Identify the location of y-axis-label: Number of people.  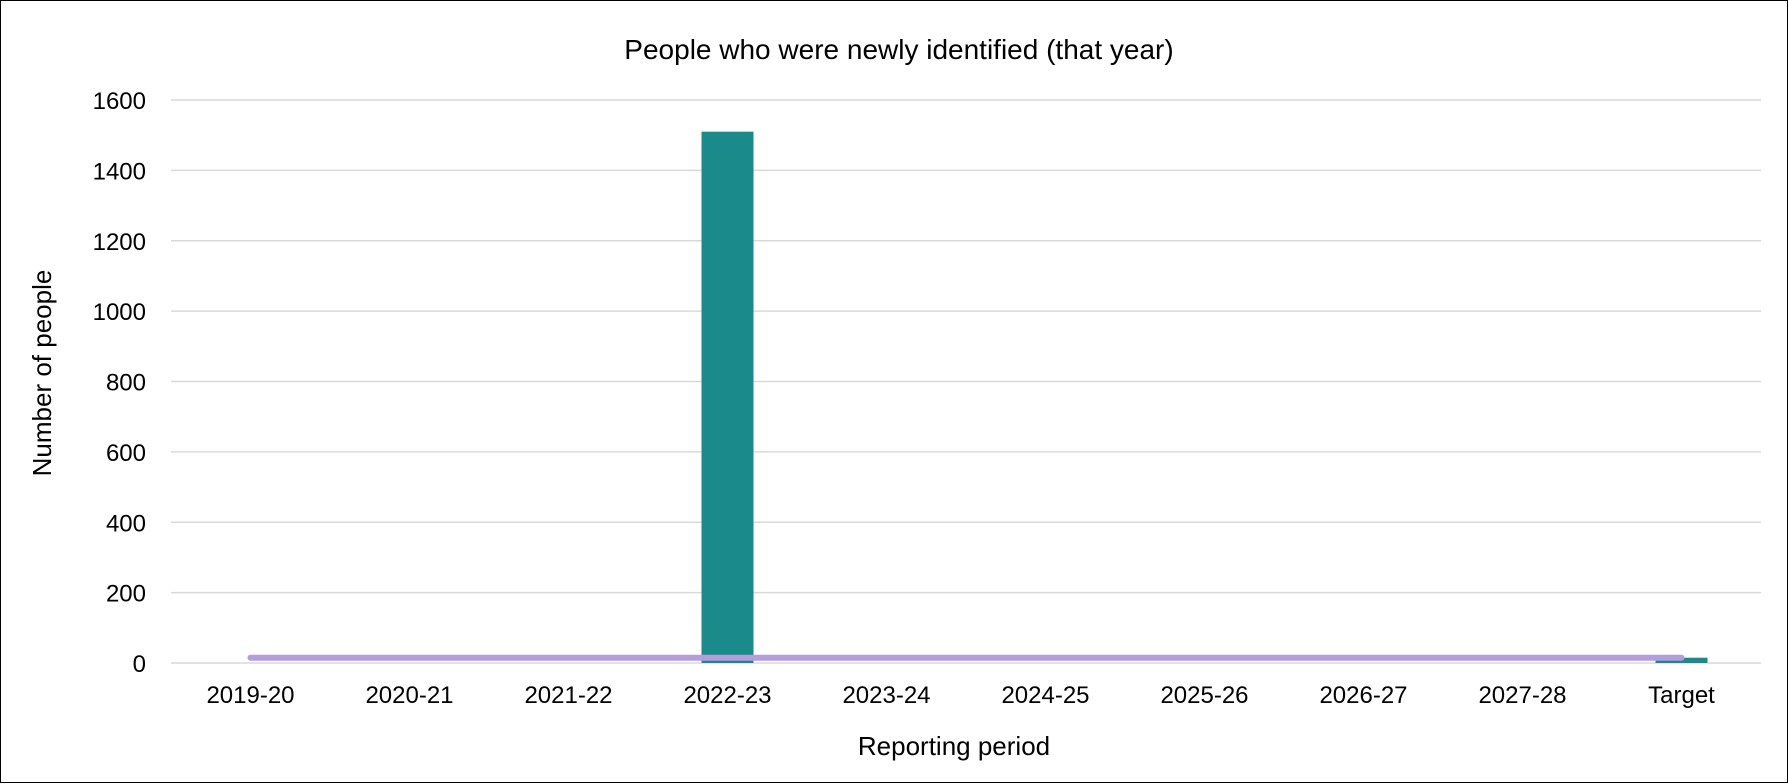
(42, 373).